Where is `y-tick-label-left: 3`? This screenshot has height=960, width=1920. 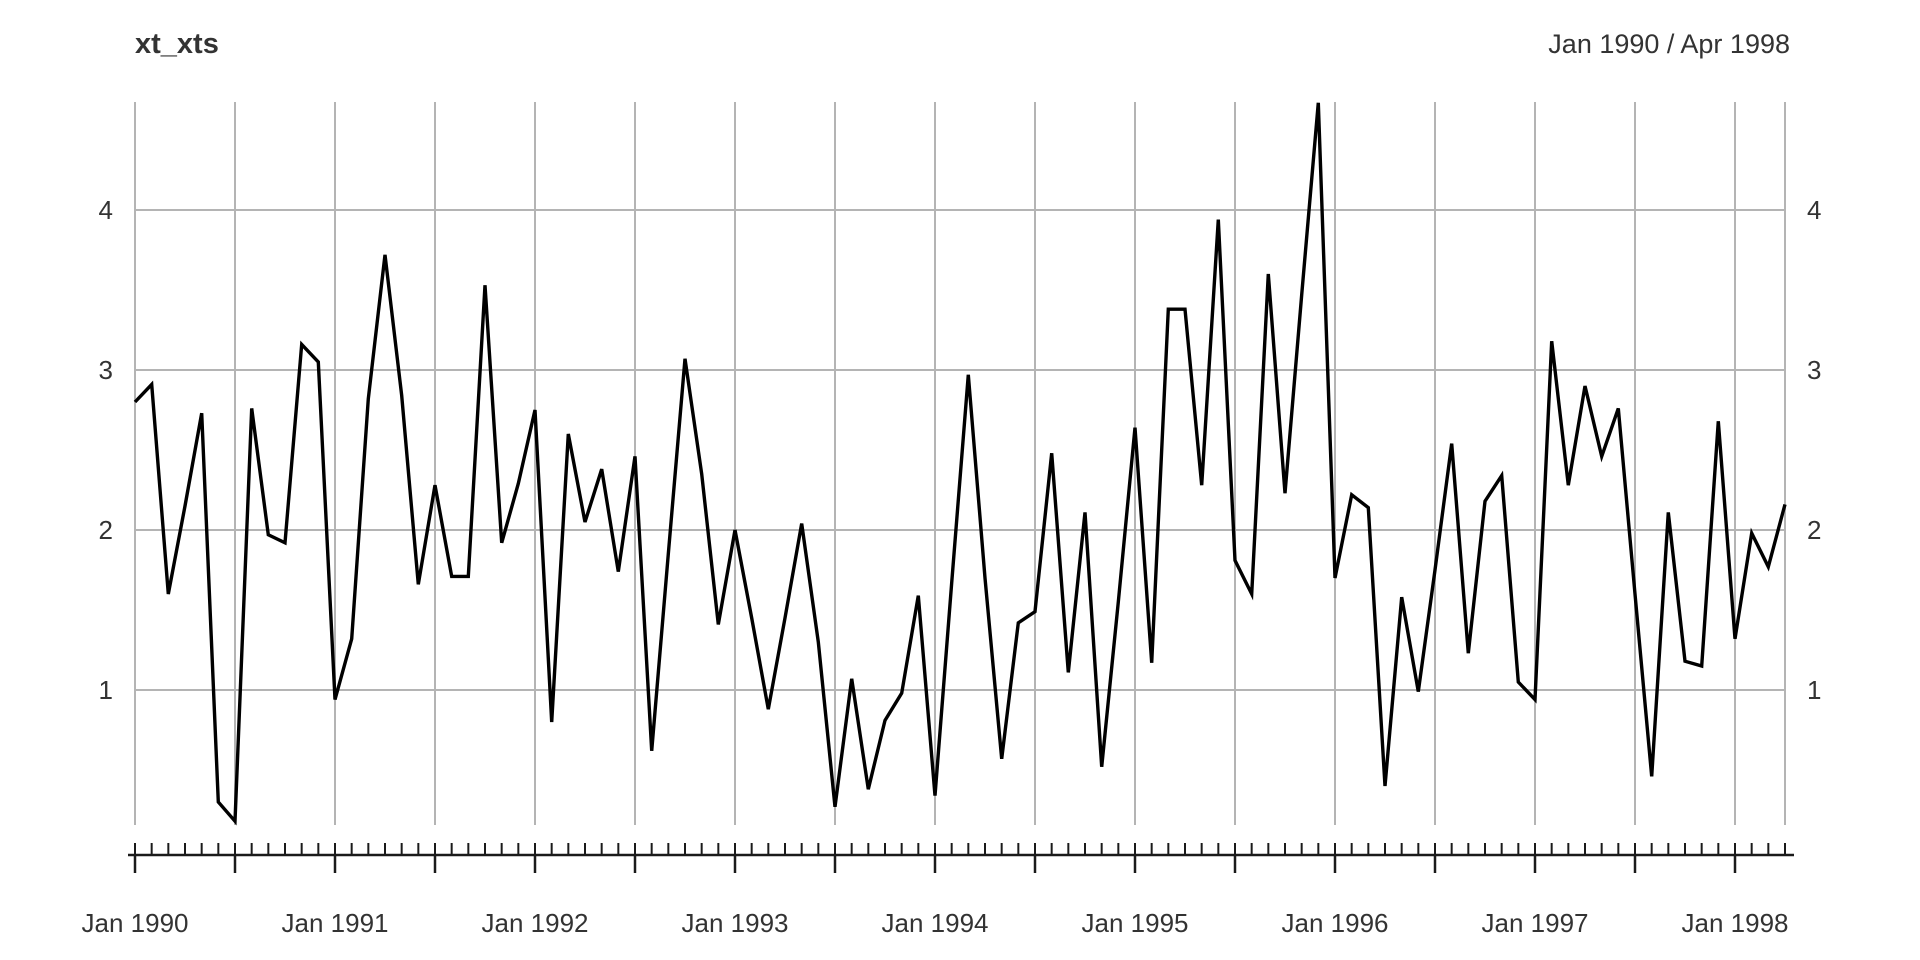
y-tick-label-left: 3 is located at coordinates (106, 370).